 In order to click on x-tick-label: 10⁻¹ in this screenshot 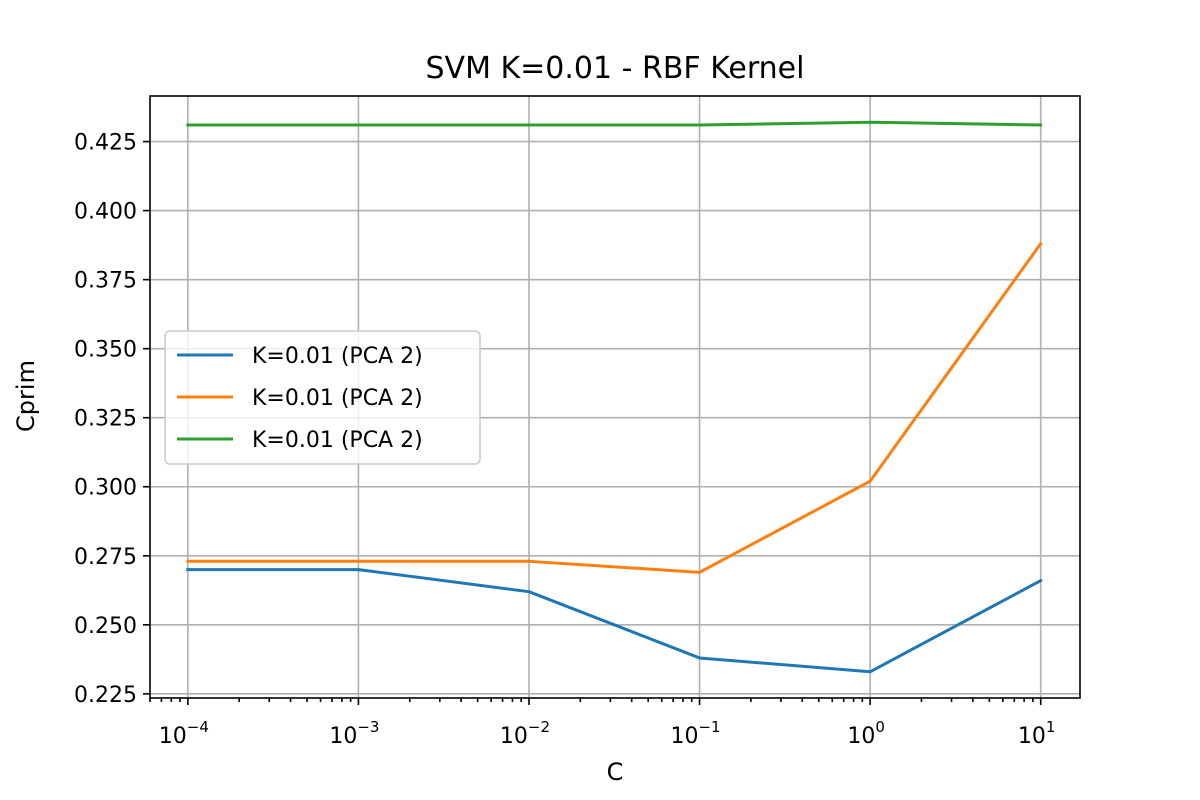, I will do `click(695, 733)`.